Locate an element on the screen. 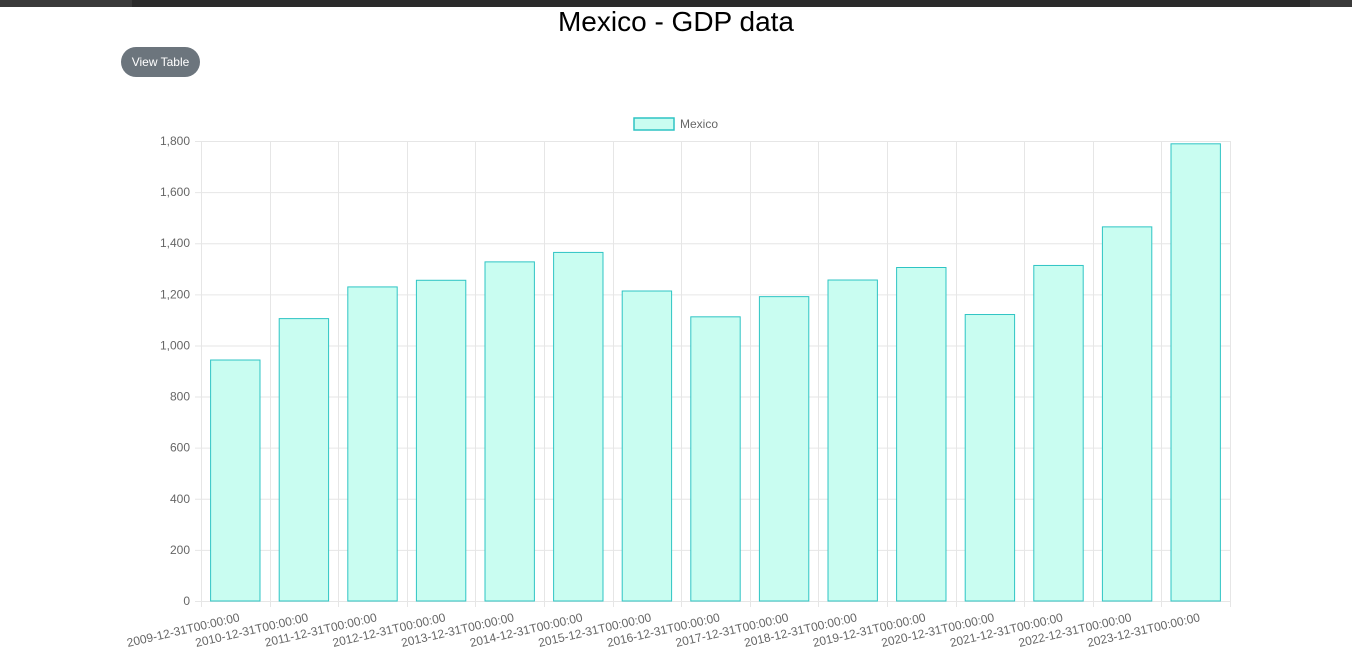  browser-top-bar is located at coordinates (676, 3).